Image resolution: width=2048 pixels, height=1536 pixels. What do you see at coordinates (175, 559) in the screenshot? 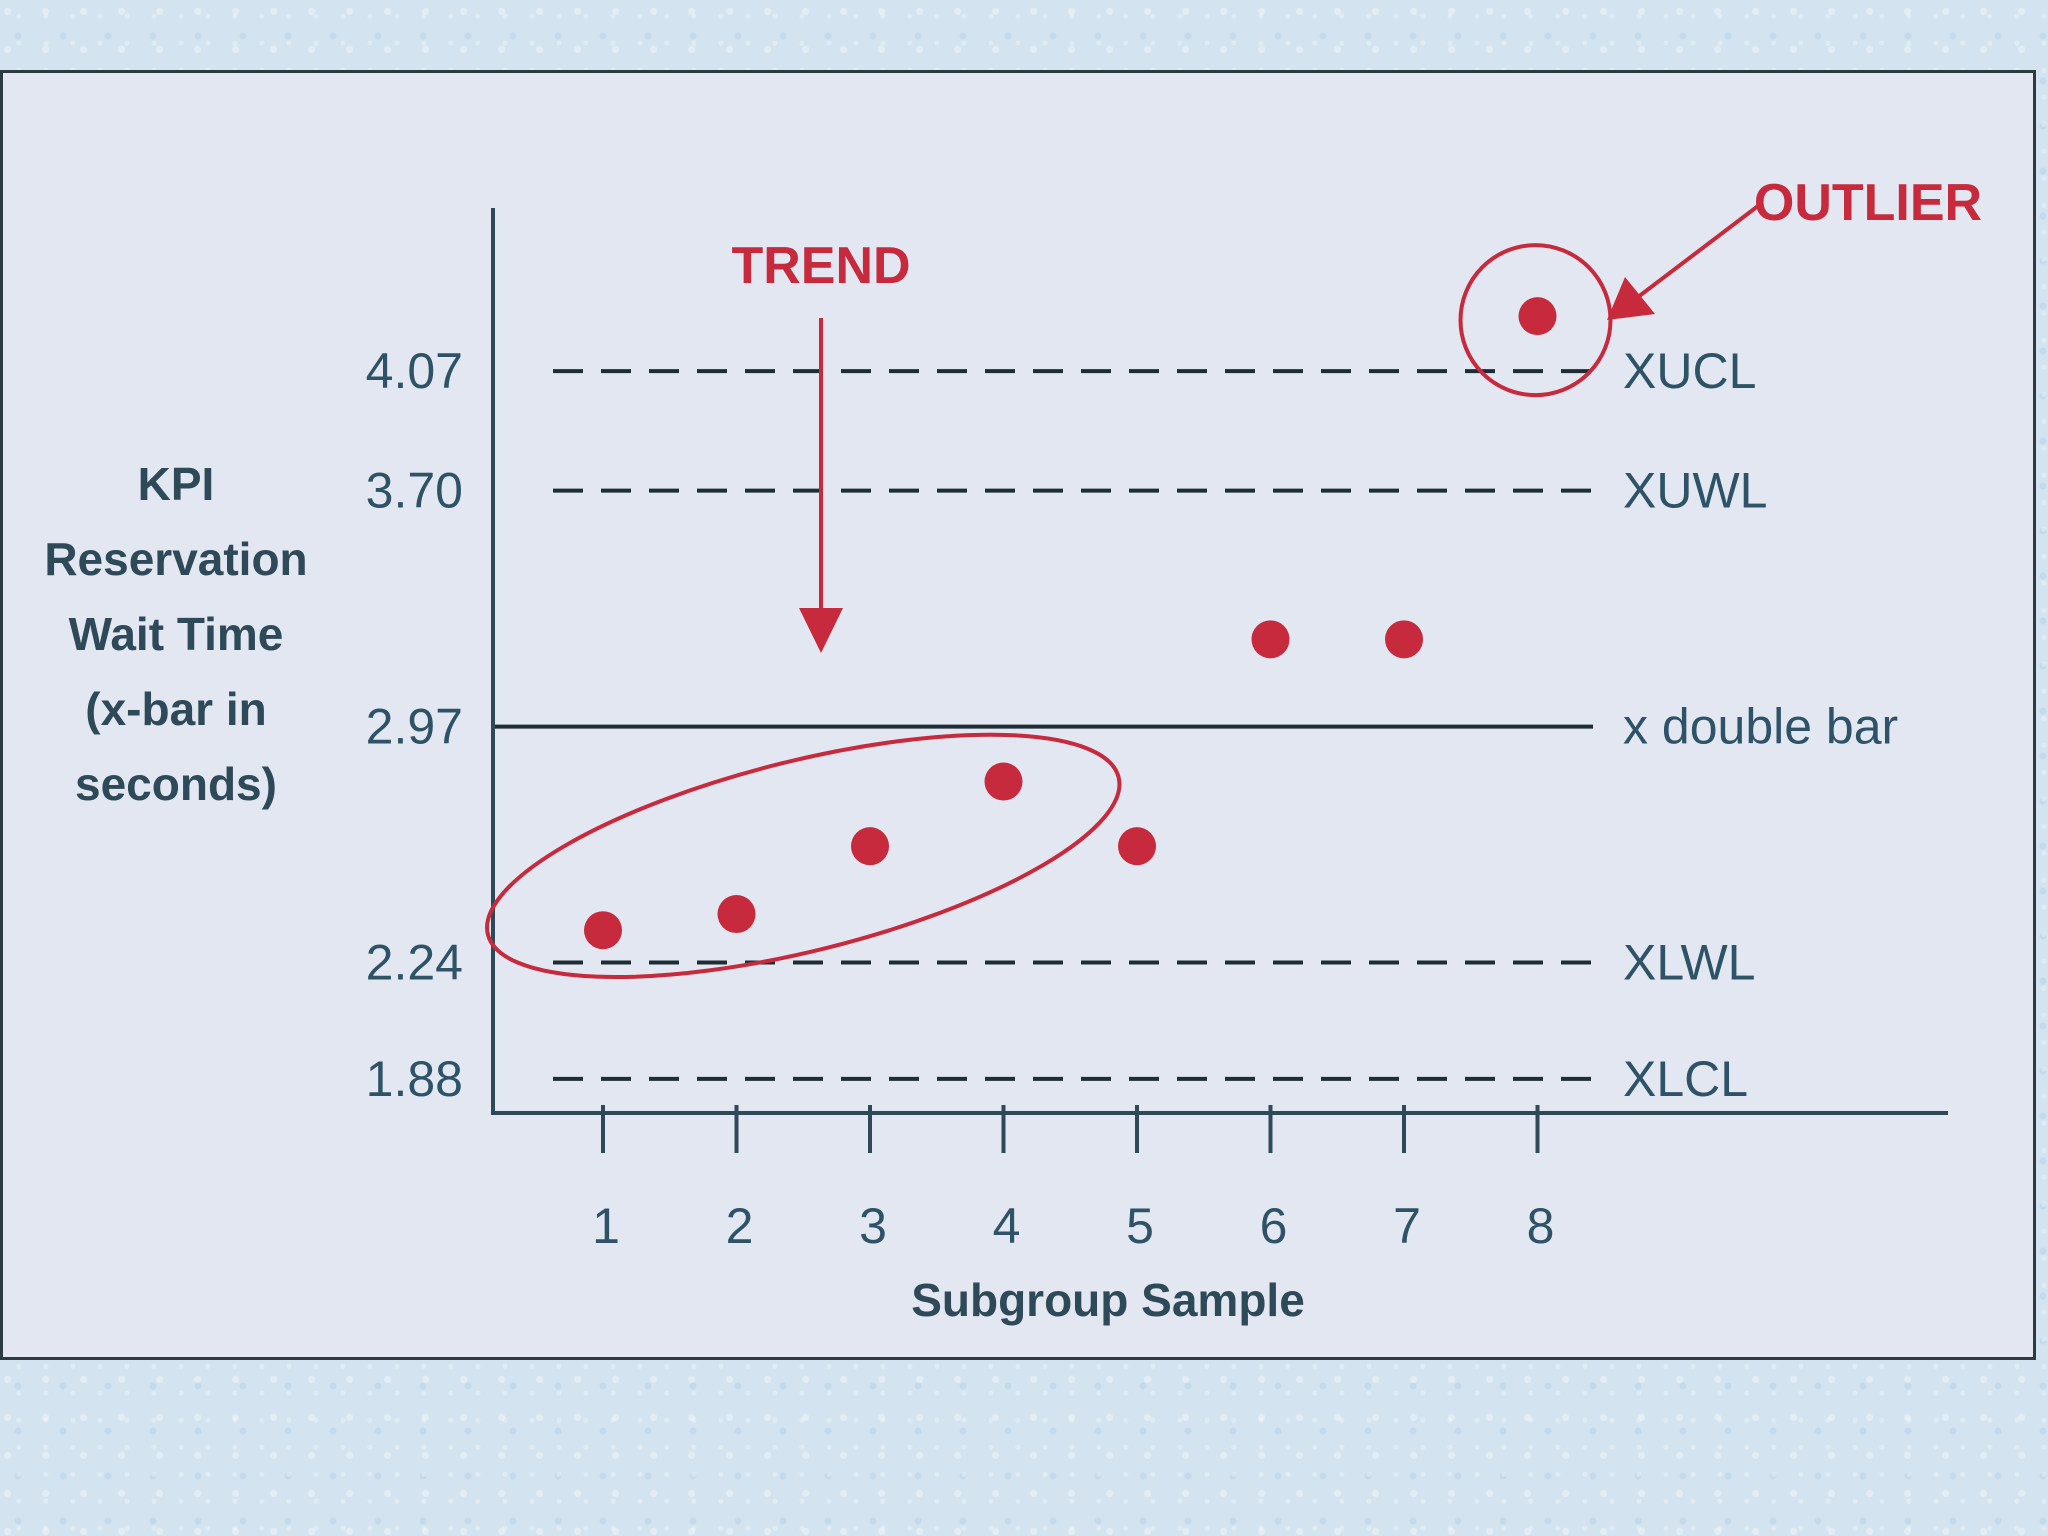
I see `y-axis-title-line: Reservation` at bounding box center [175, 559].